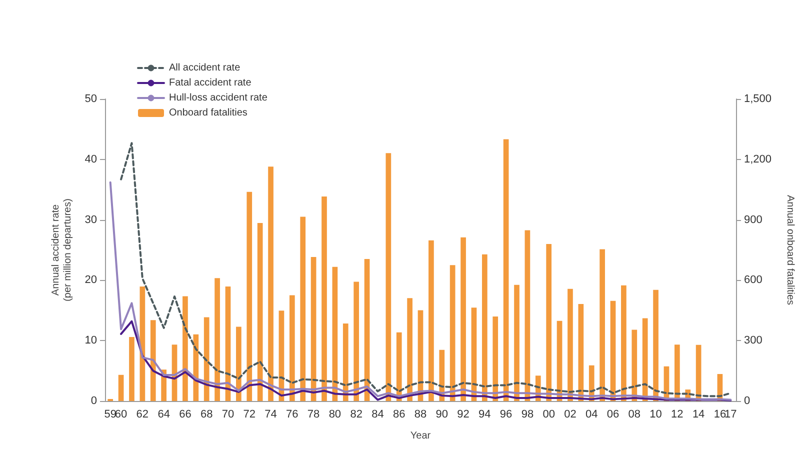  What do you see at coordinates (730, 414) in the screenshot?
I see `x-tick-label: 17` at bounding box center [730, 414].